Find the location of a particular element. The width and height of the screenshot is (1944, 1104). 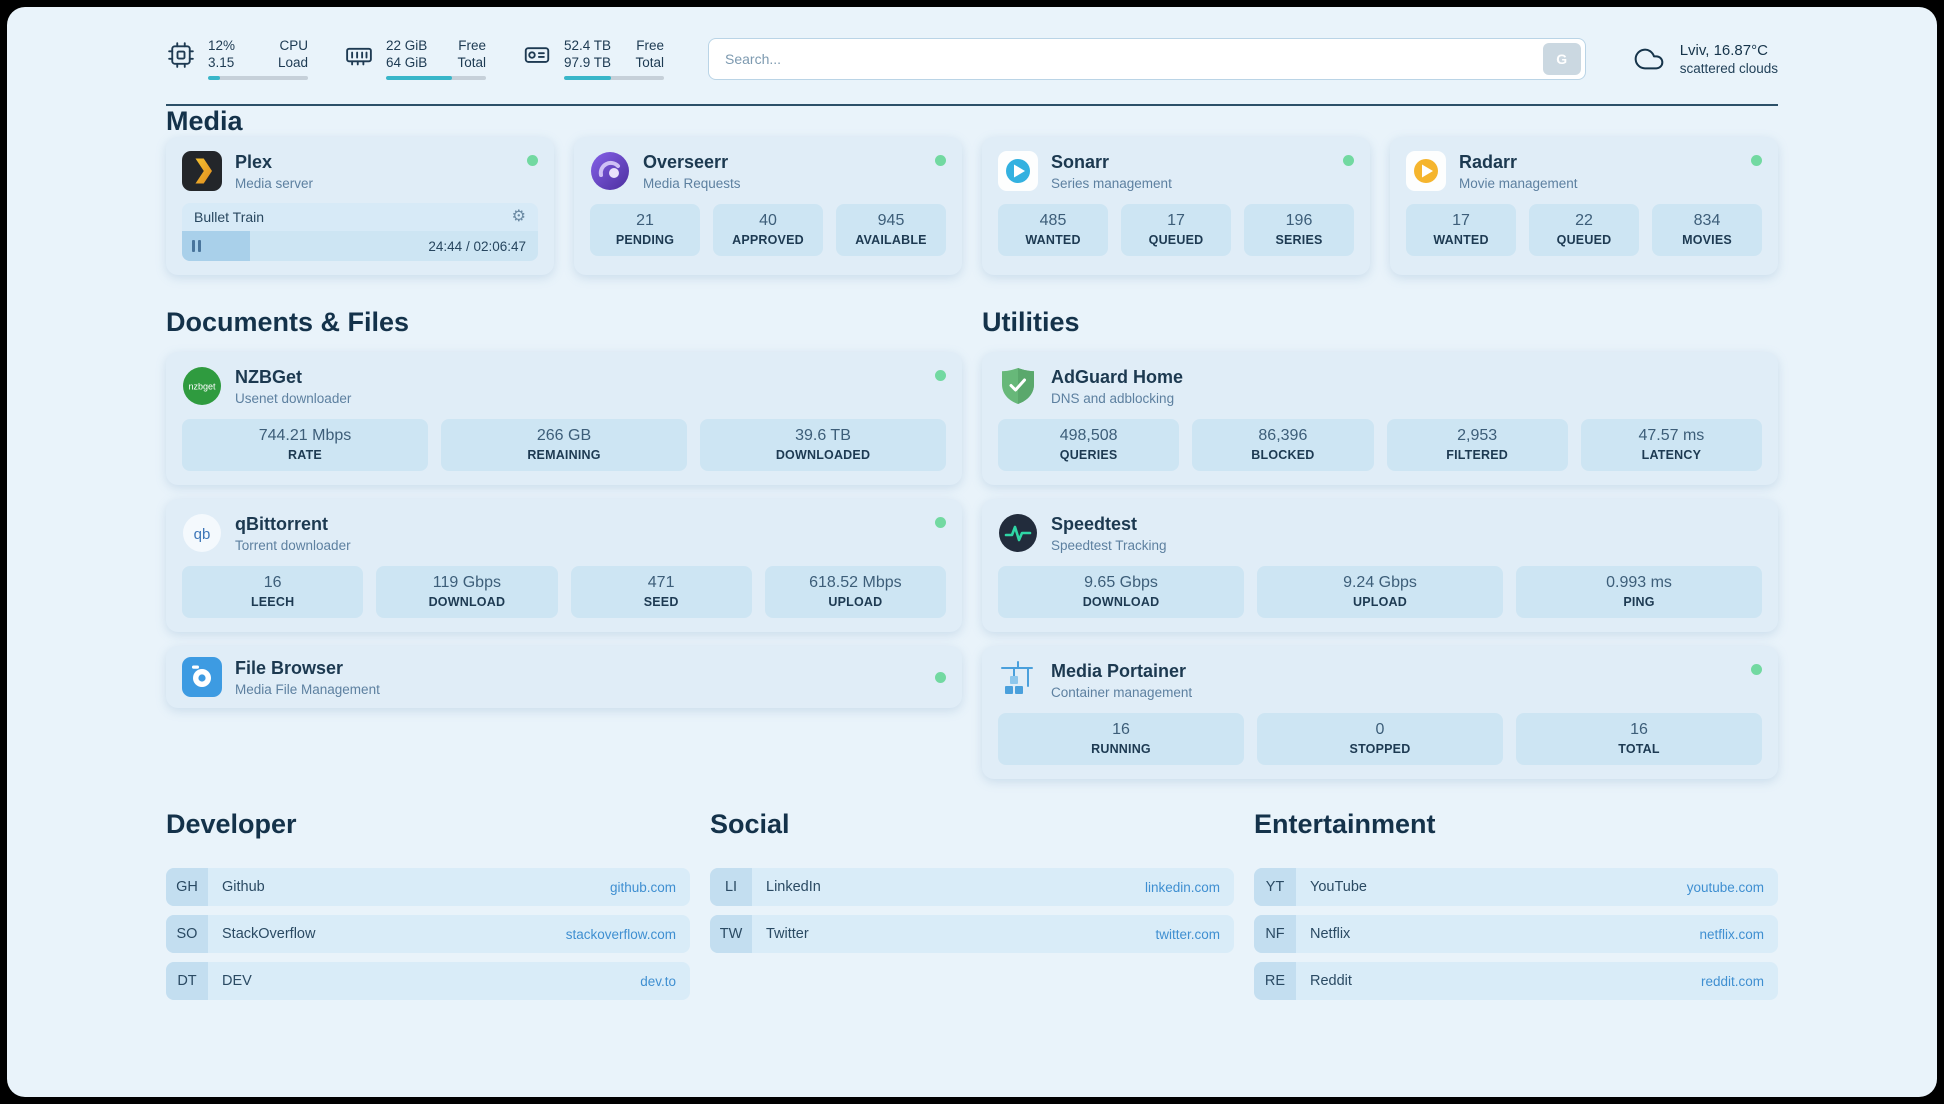

cpu-progressbar is located at coordinates (258, 78).